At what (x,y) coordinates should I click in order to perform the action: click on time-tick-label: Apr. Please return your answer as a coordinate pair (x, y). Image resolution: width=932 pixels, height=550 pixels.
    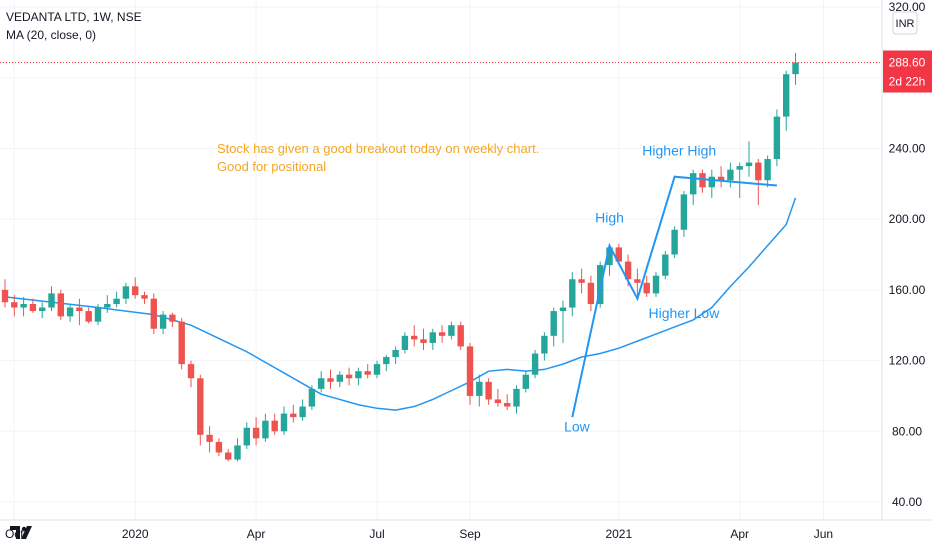
    Looking at the image, I should click on (739, 534).